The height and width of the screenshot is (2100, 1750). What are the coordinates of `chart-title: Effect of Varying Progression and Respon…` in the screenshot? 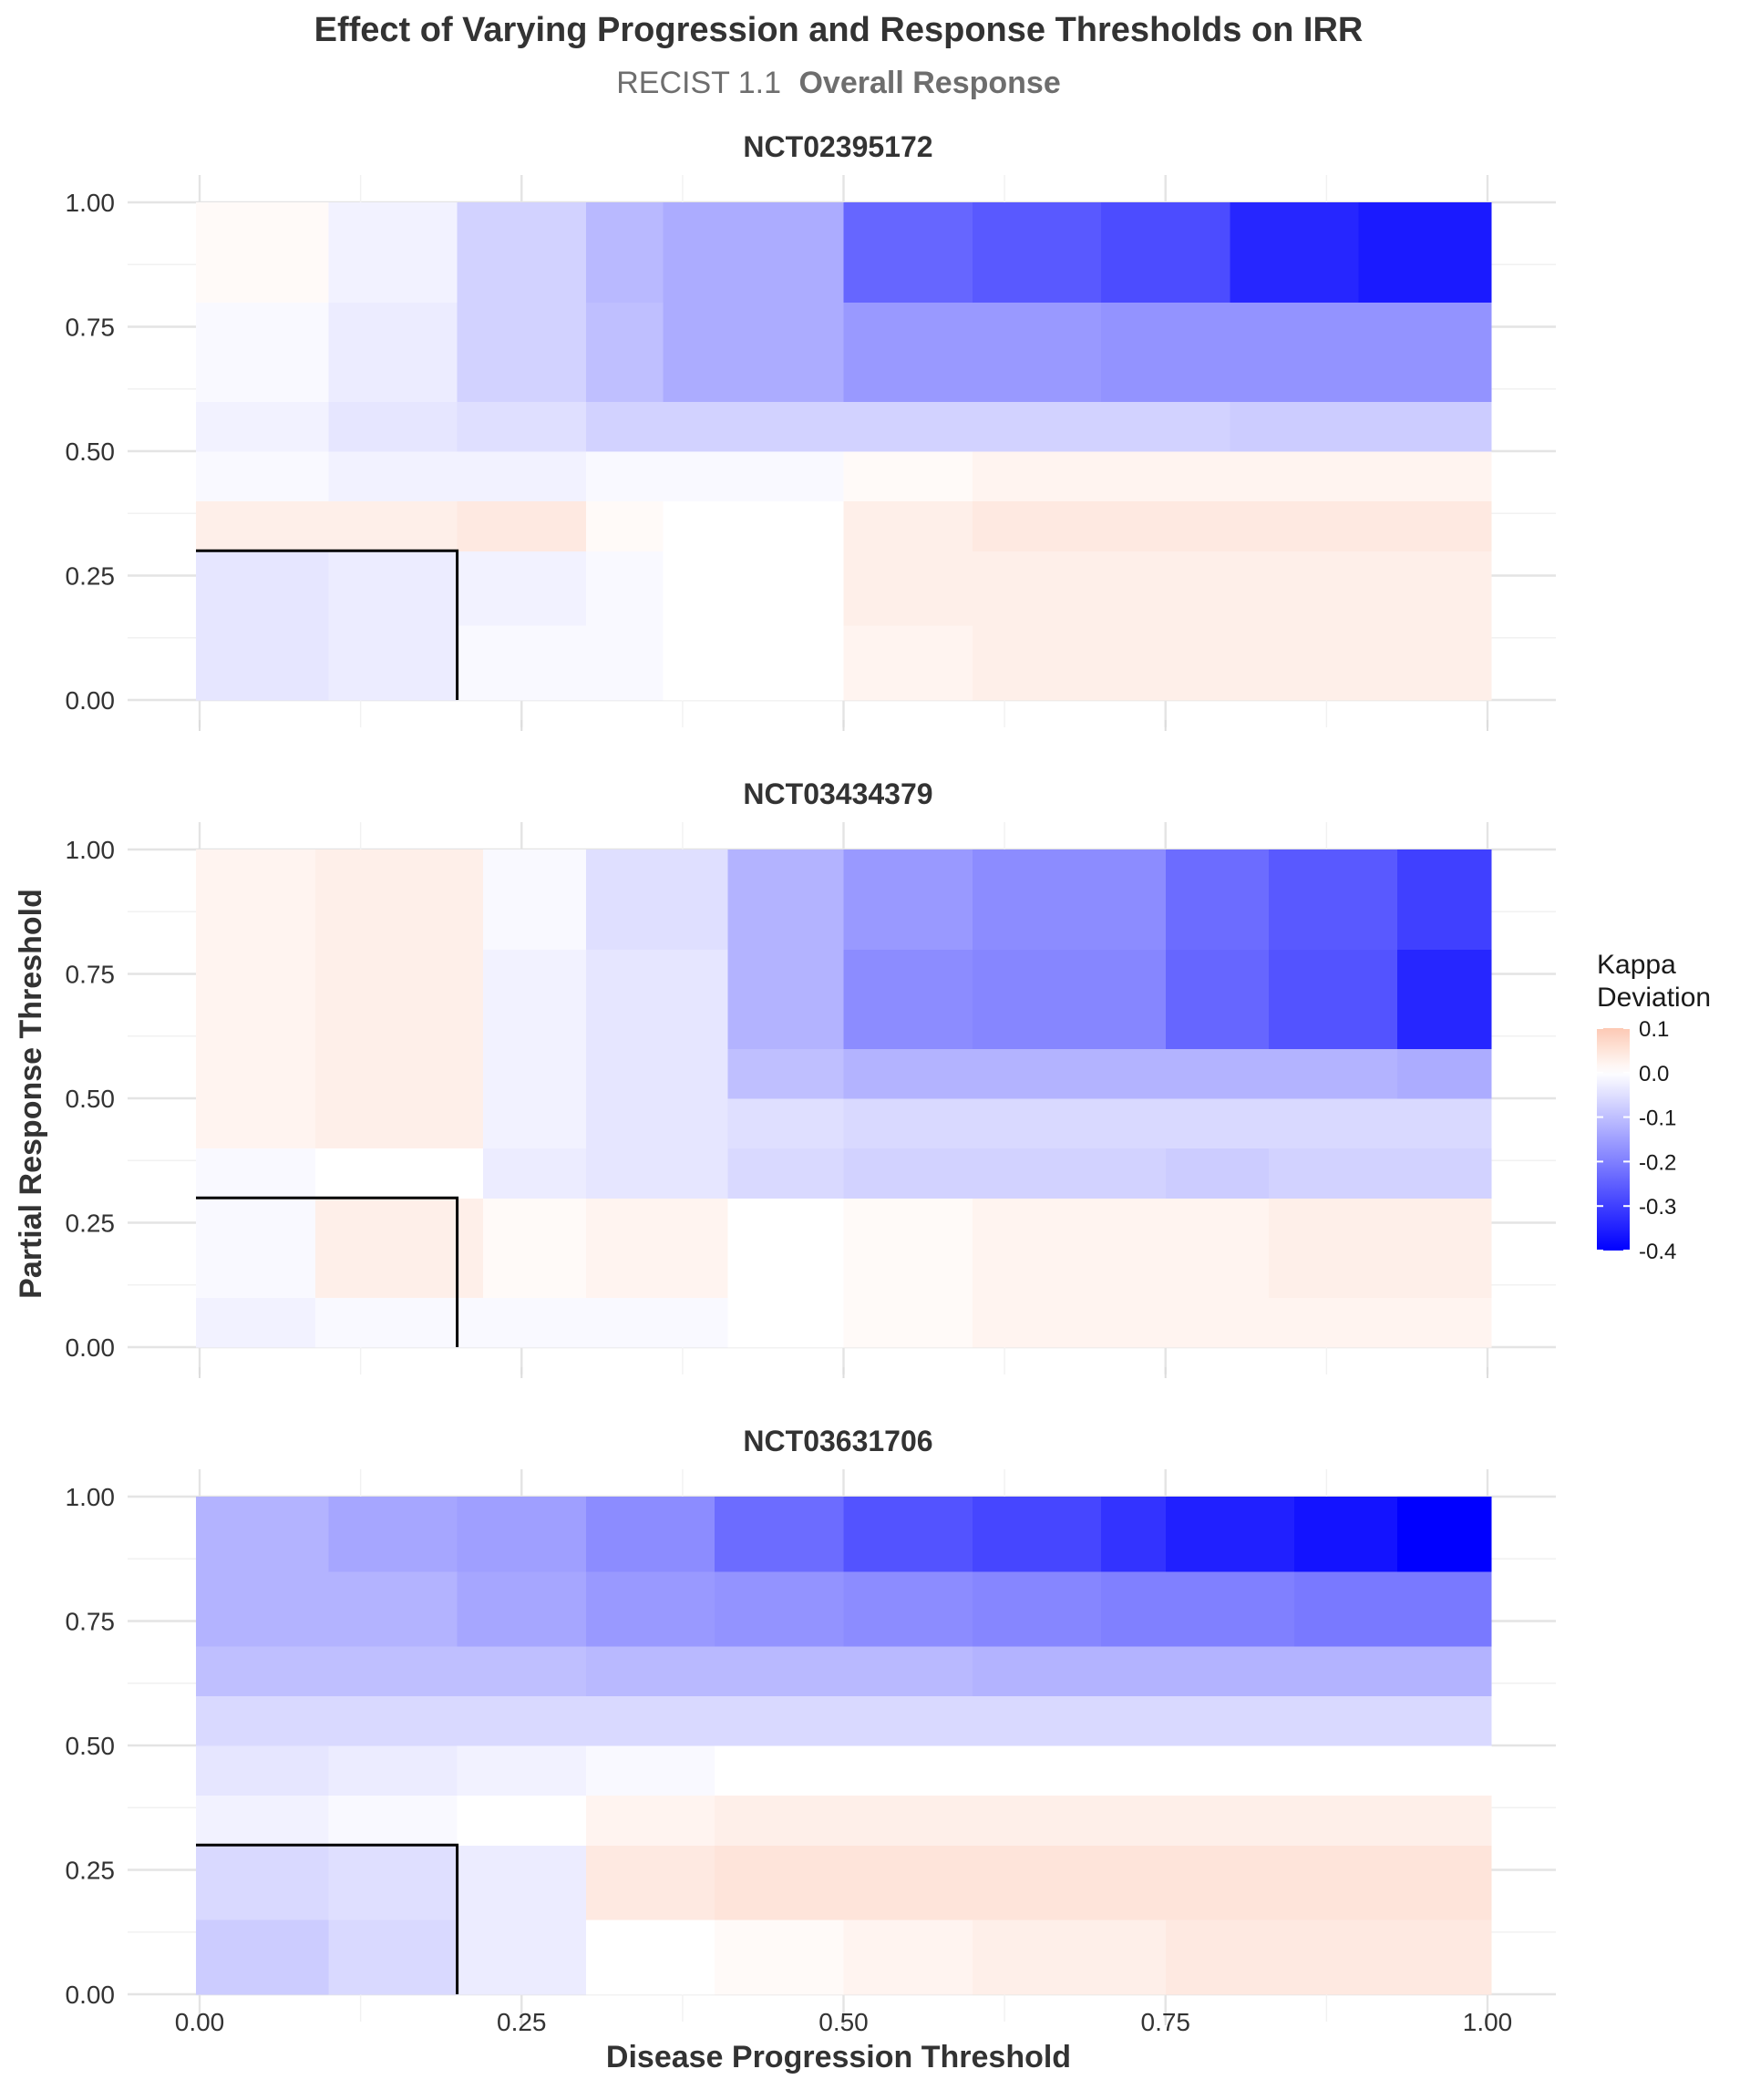 It's located at (839, 30).